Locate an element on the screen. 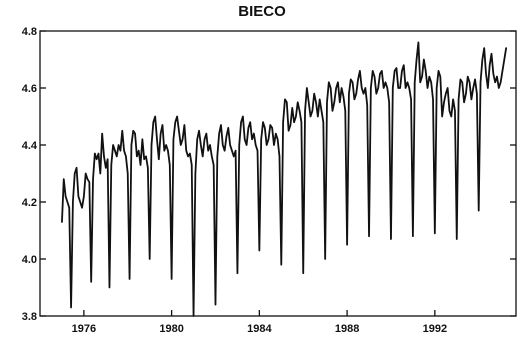  y-tick-label: 4.0 is located at coordinates (29, 260).